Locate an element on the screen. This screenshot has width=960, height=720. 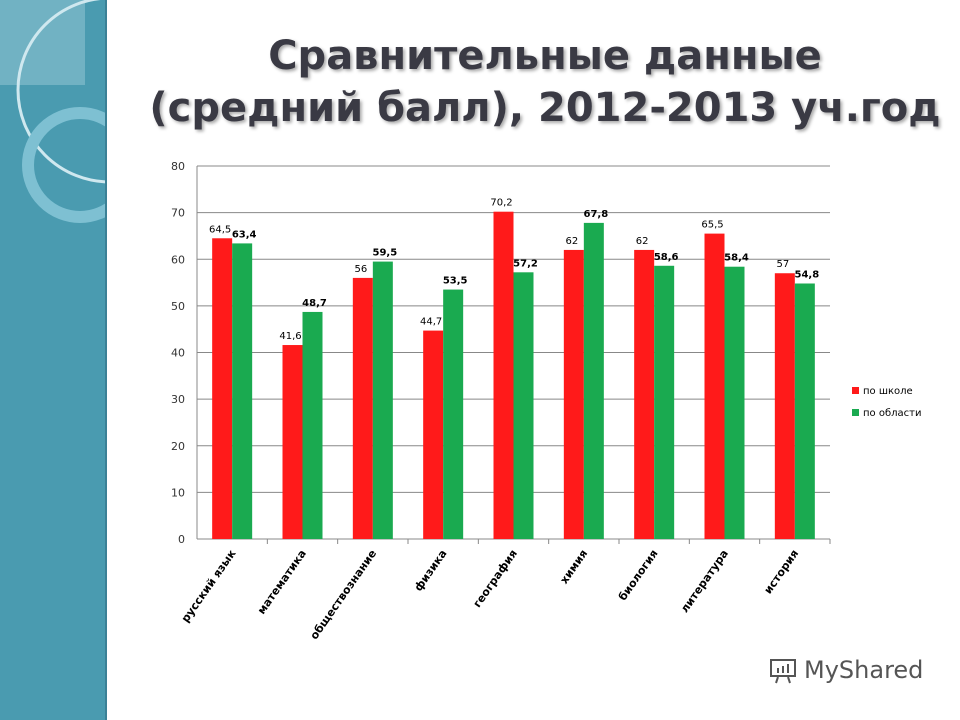
data-label: 65,5 is located at coordinates (712, 225).